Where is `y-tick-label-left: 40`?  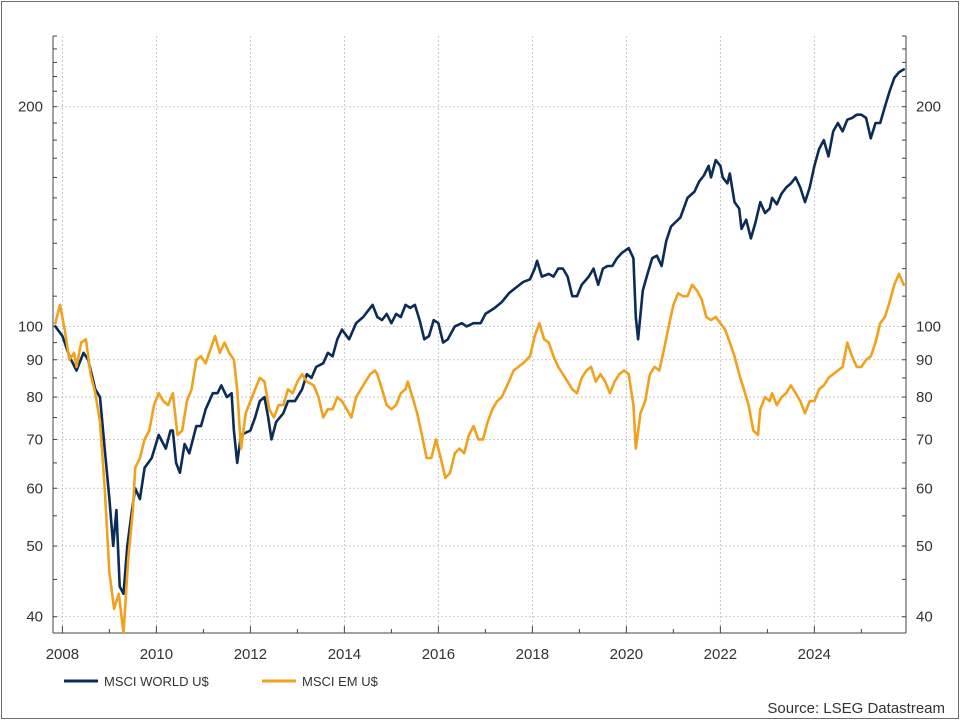 y-tick-label-left: 40 is located at coordinates (34, 617).